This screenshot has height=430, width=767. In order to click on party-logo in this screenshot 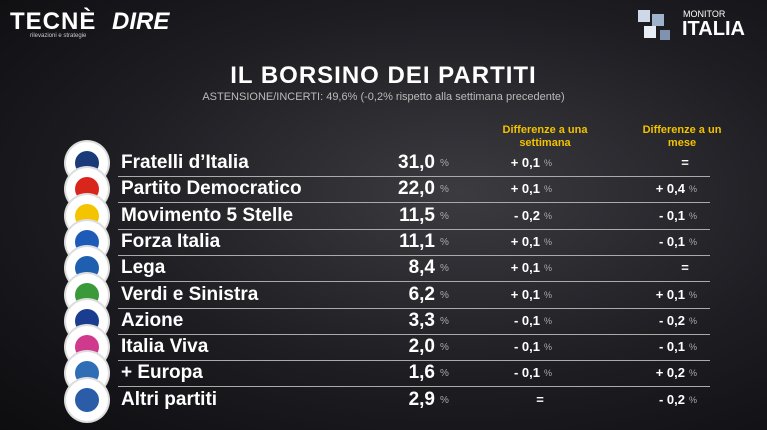, I will do `click(87, 399)`.